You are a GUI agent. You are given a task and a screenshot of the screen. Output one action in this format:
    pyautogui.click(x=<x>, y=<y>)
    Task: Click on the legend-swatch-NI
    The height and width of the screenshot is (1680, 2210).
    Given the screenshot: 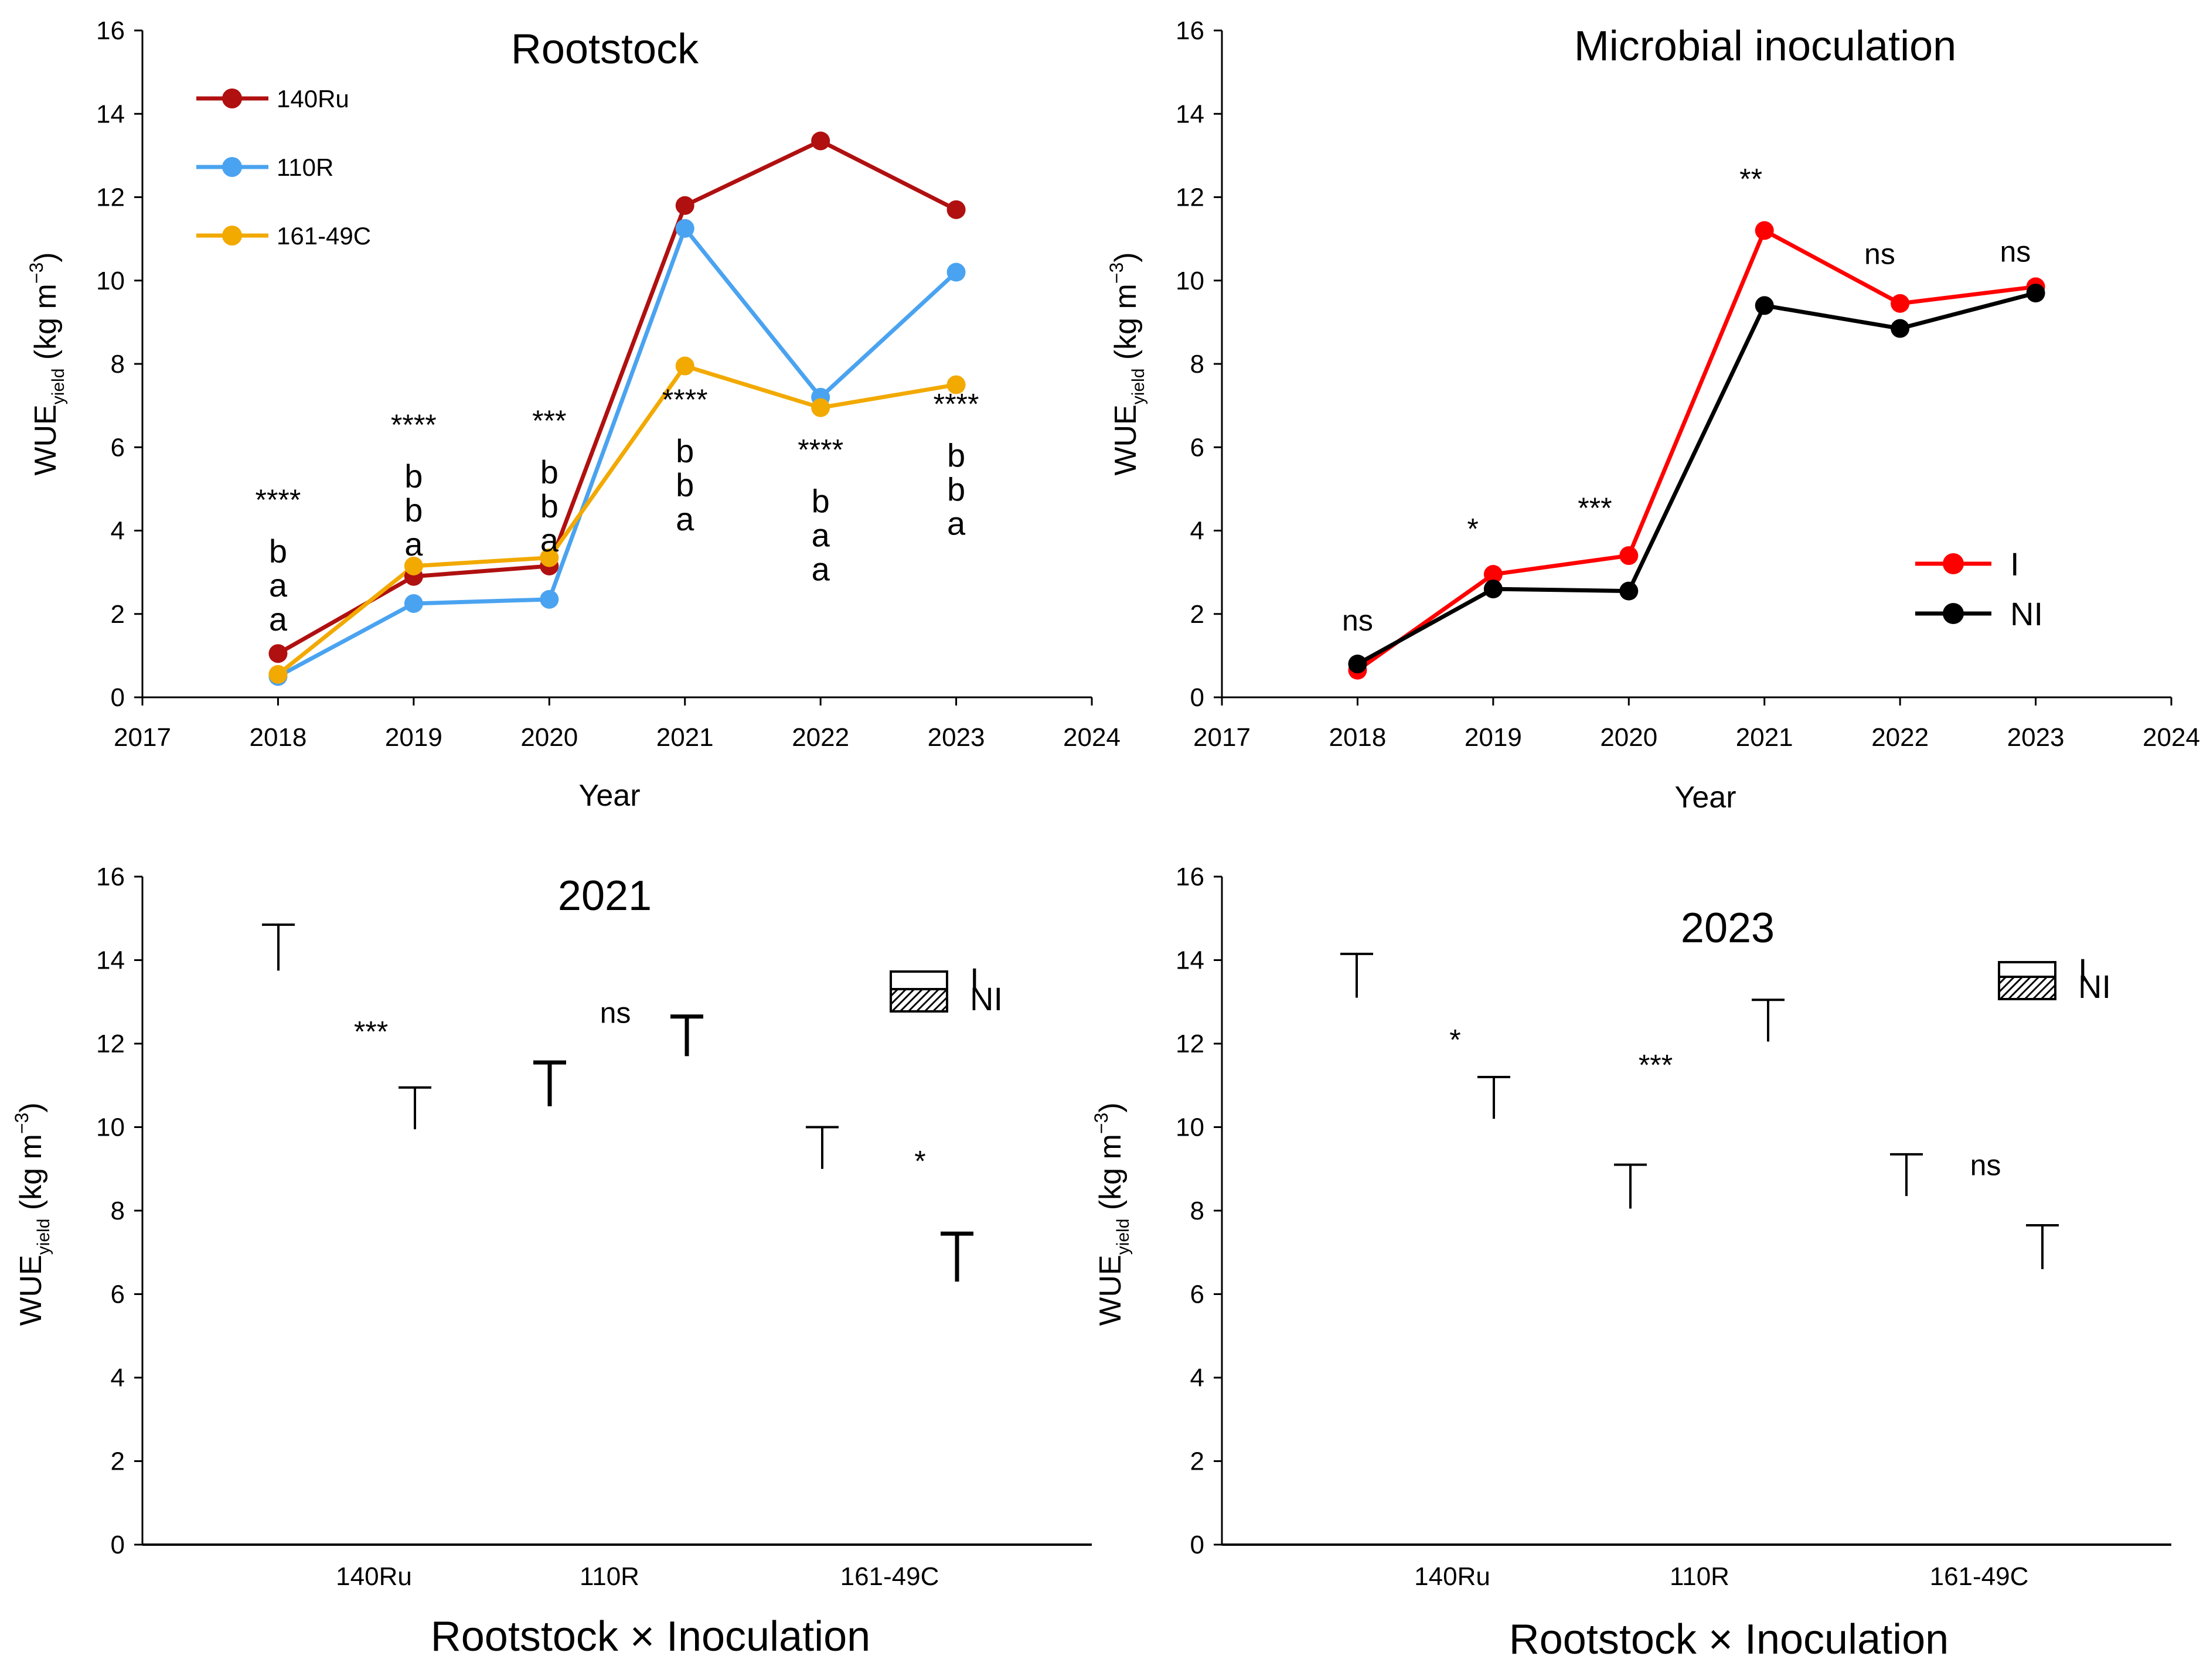 What is the action you would take?
    pyautogui.click(x=2027, y=988)
    